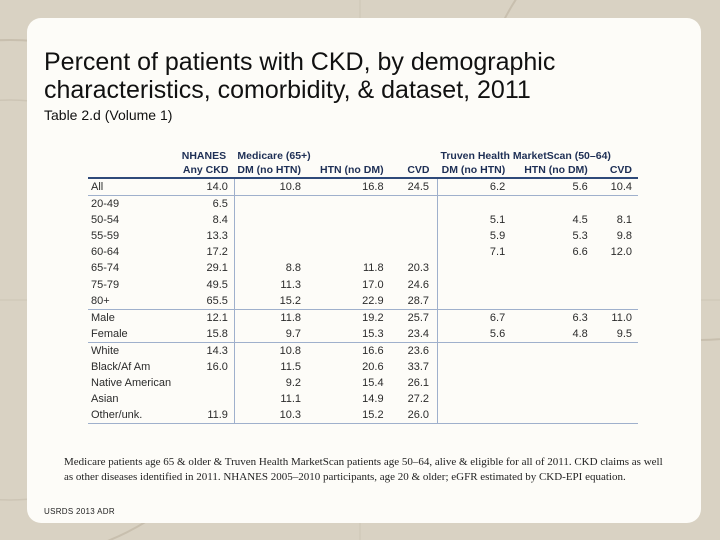  Describe the element at coordinates (418, 367) in the screenshot. I see `table-cell: 33.7` at that location.